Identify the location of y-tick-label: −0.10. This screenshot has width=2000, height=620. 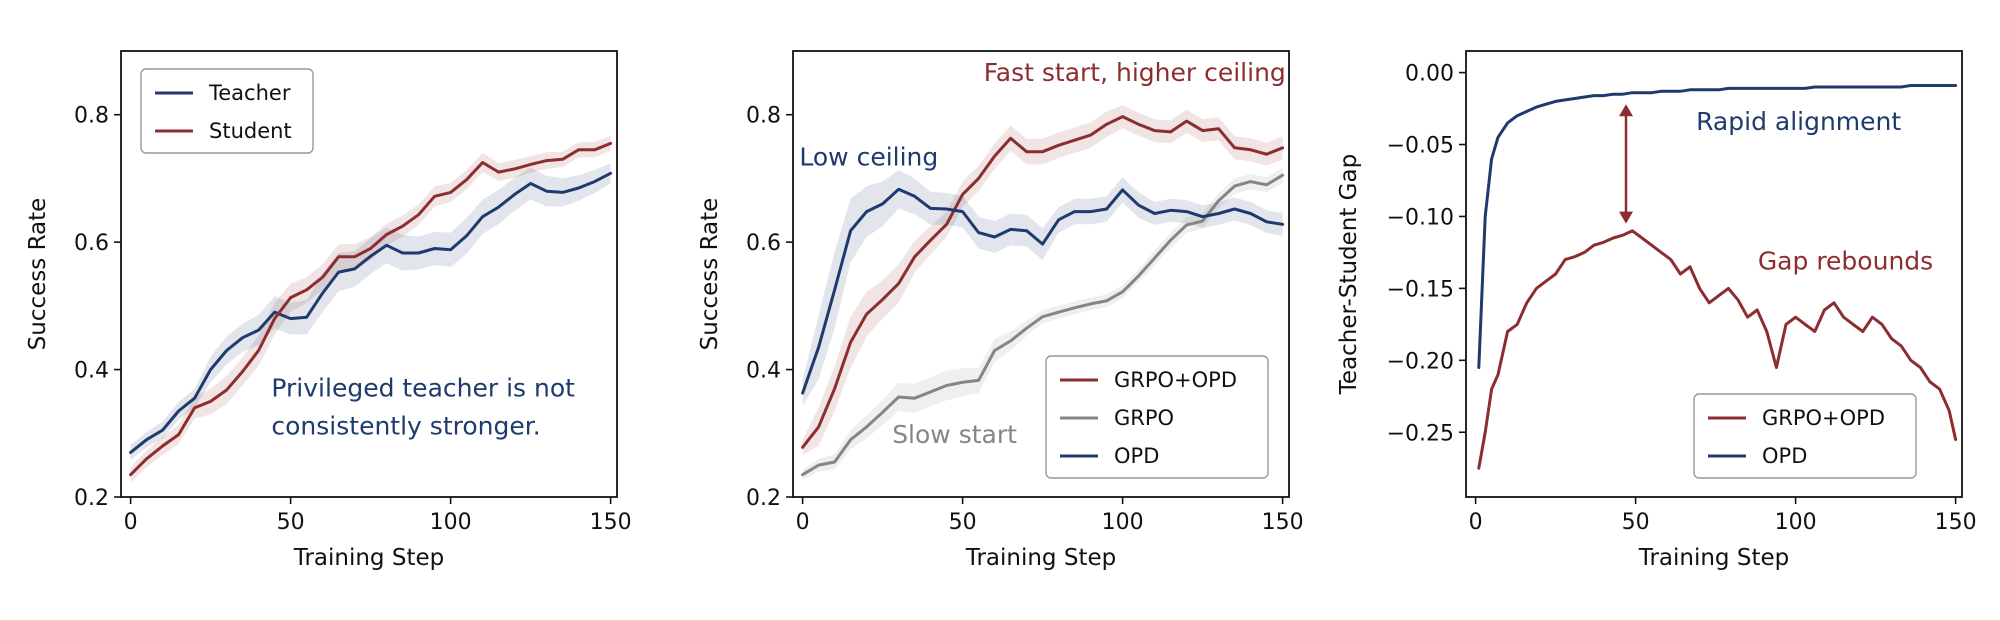
(1420, 217).